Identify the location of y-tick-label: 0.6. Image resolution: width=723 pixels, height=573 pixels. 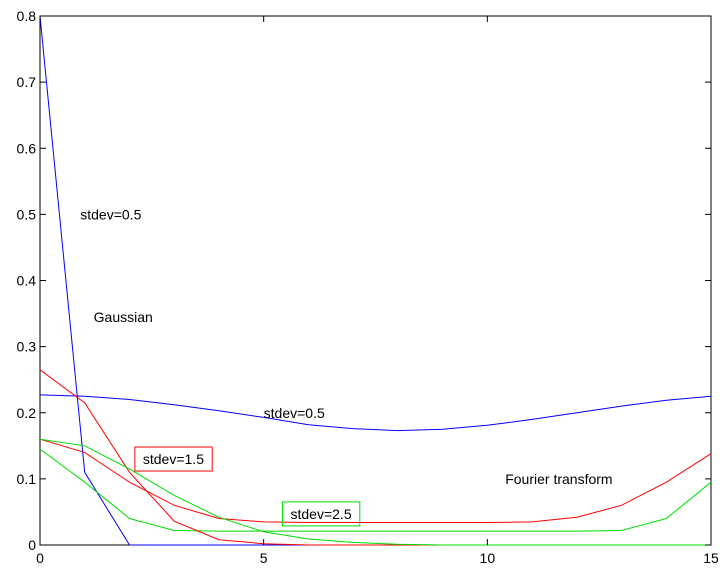
(27, 148).